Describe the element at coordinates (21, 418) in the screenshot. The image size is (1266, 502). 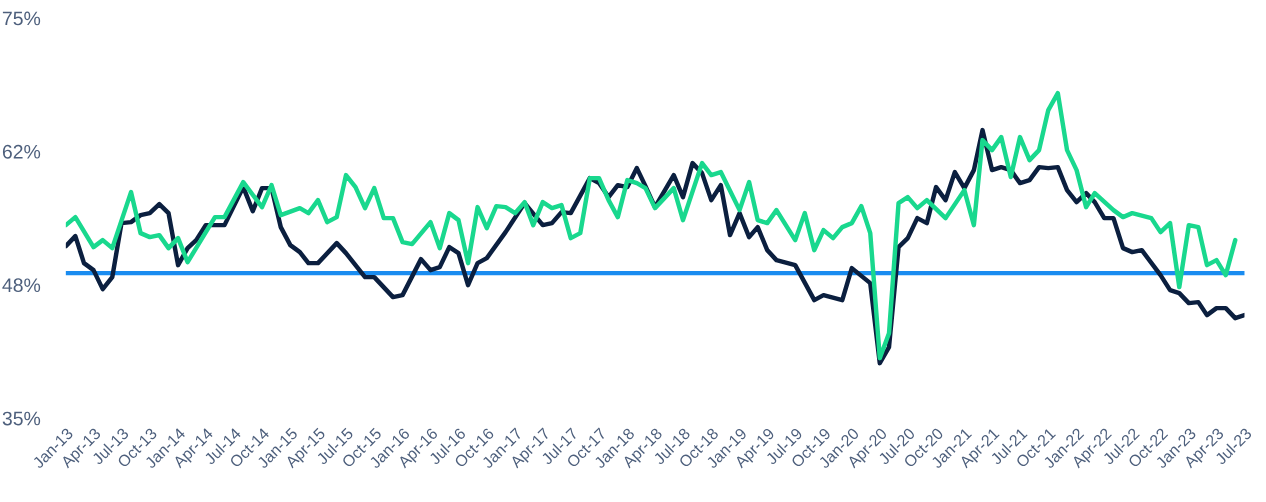
I see `y-tick-label: 35%` at that location.